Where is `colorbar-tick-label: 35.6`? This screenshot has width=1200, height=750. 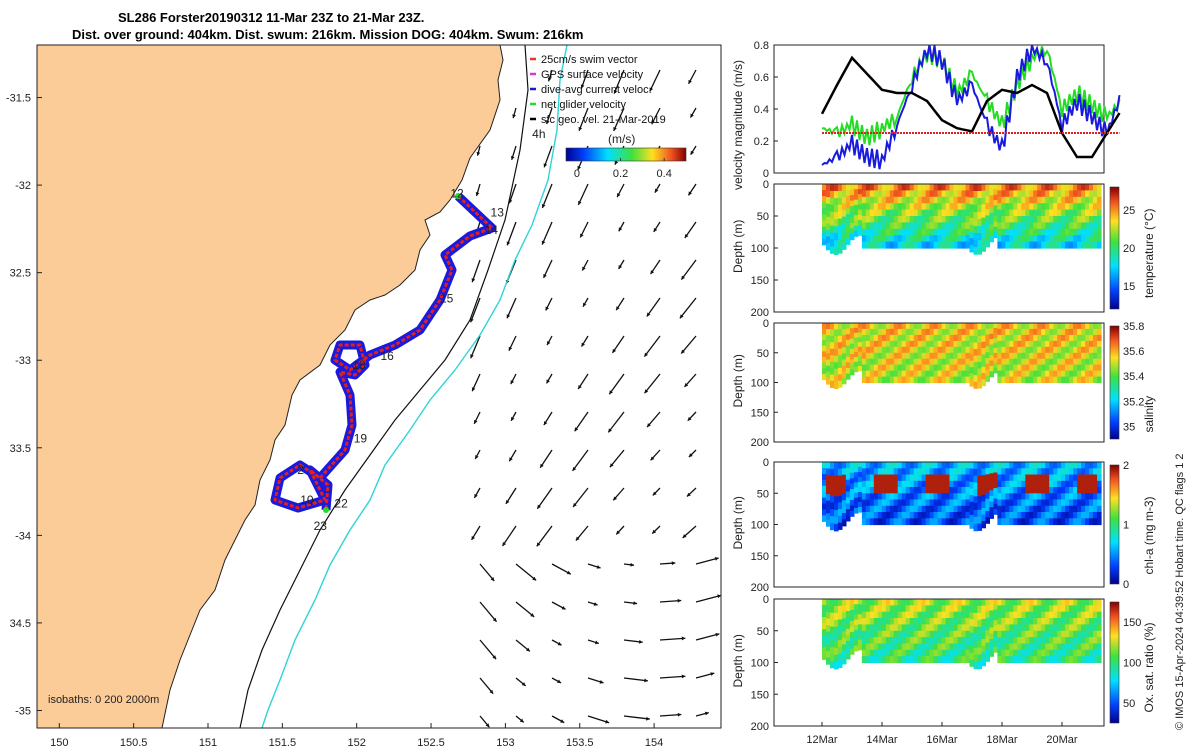 colorbar-tick-label: 35.6 is located at coordinates (1133, 352).